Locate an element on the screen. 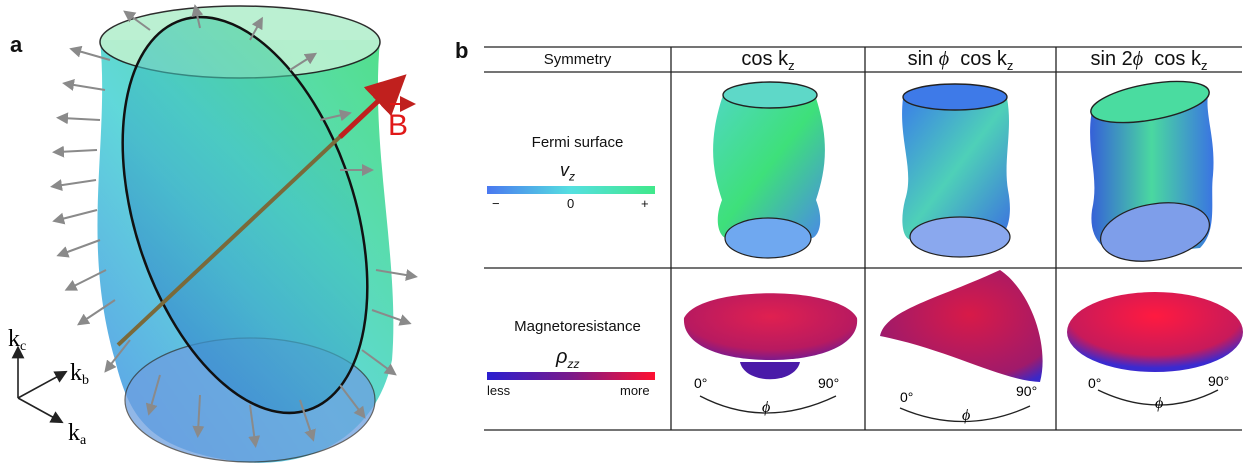 Image resolution: width=1252 pixels, height=465 pixels. angle-0-col1: 0° is located at coordinates (700, 383).